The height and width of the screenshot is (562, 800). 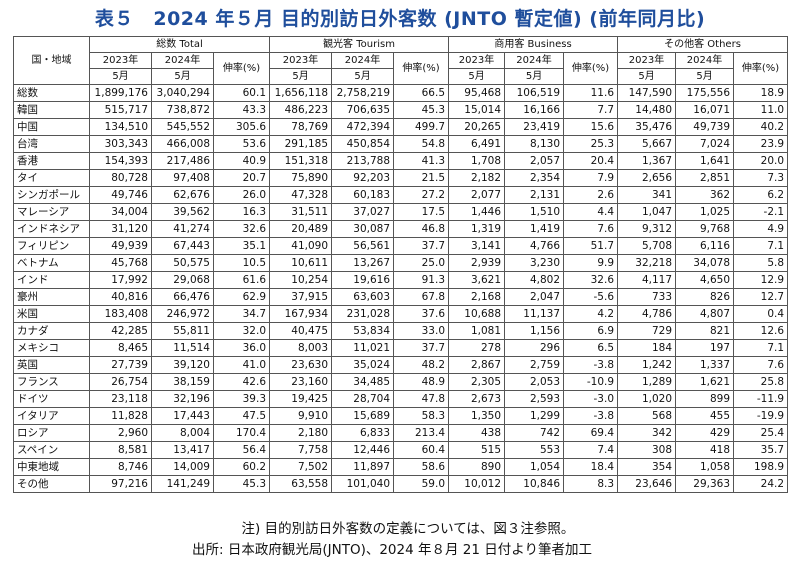 What do you see at coordinates (182, 484) in the screenshot?
I see `value-cell: 141,249` at bounding box center [182, 484].